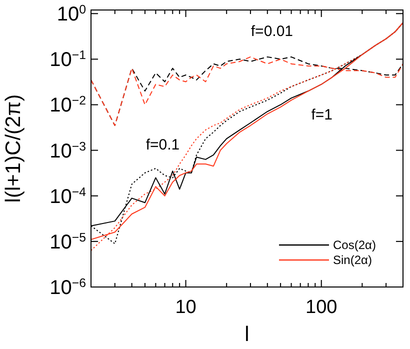 This screenshot has width=410, height=349. I want to click on y-axis-title: l(l+1)C/(2π), so click(13, 148).